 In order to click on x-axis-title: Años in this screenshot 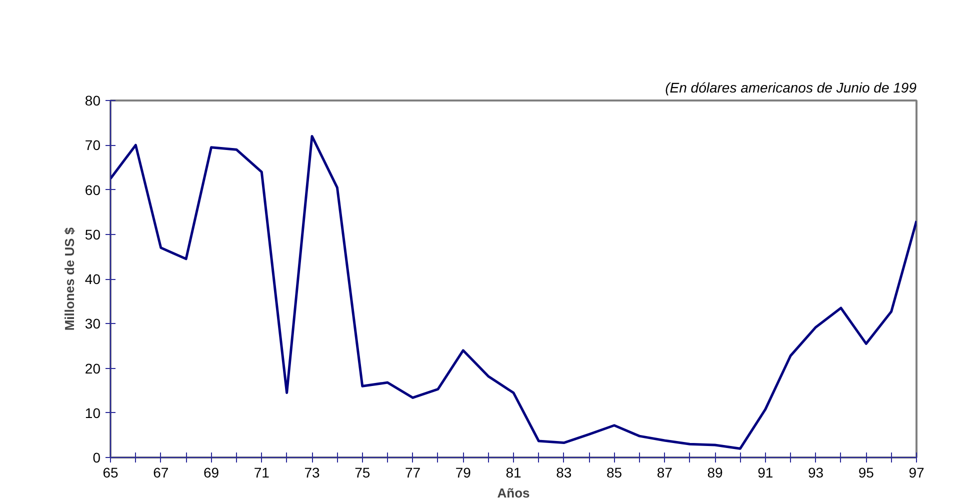, I will do `click(513, 493)`.